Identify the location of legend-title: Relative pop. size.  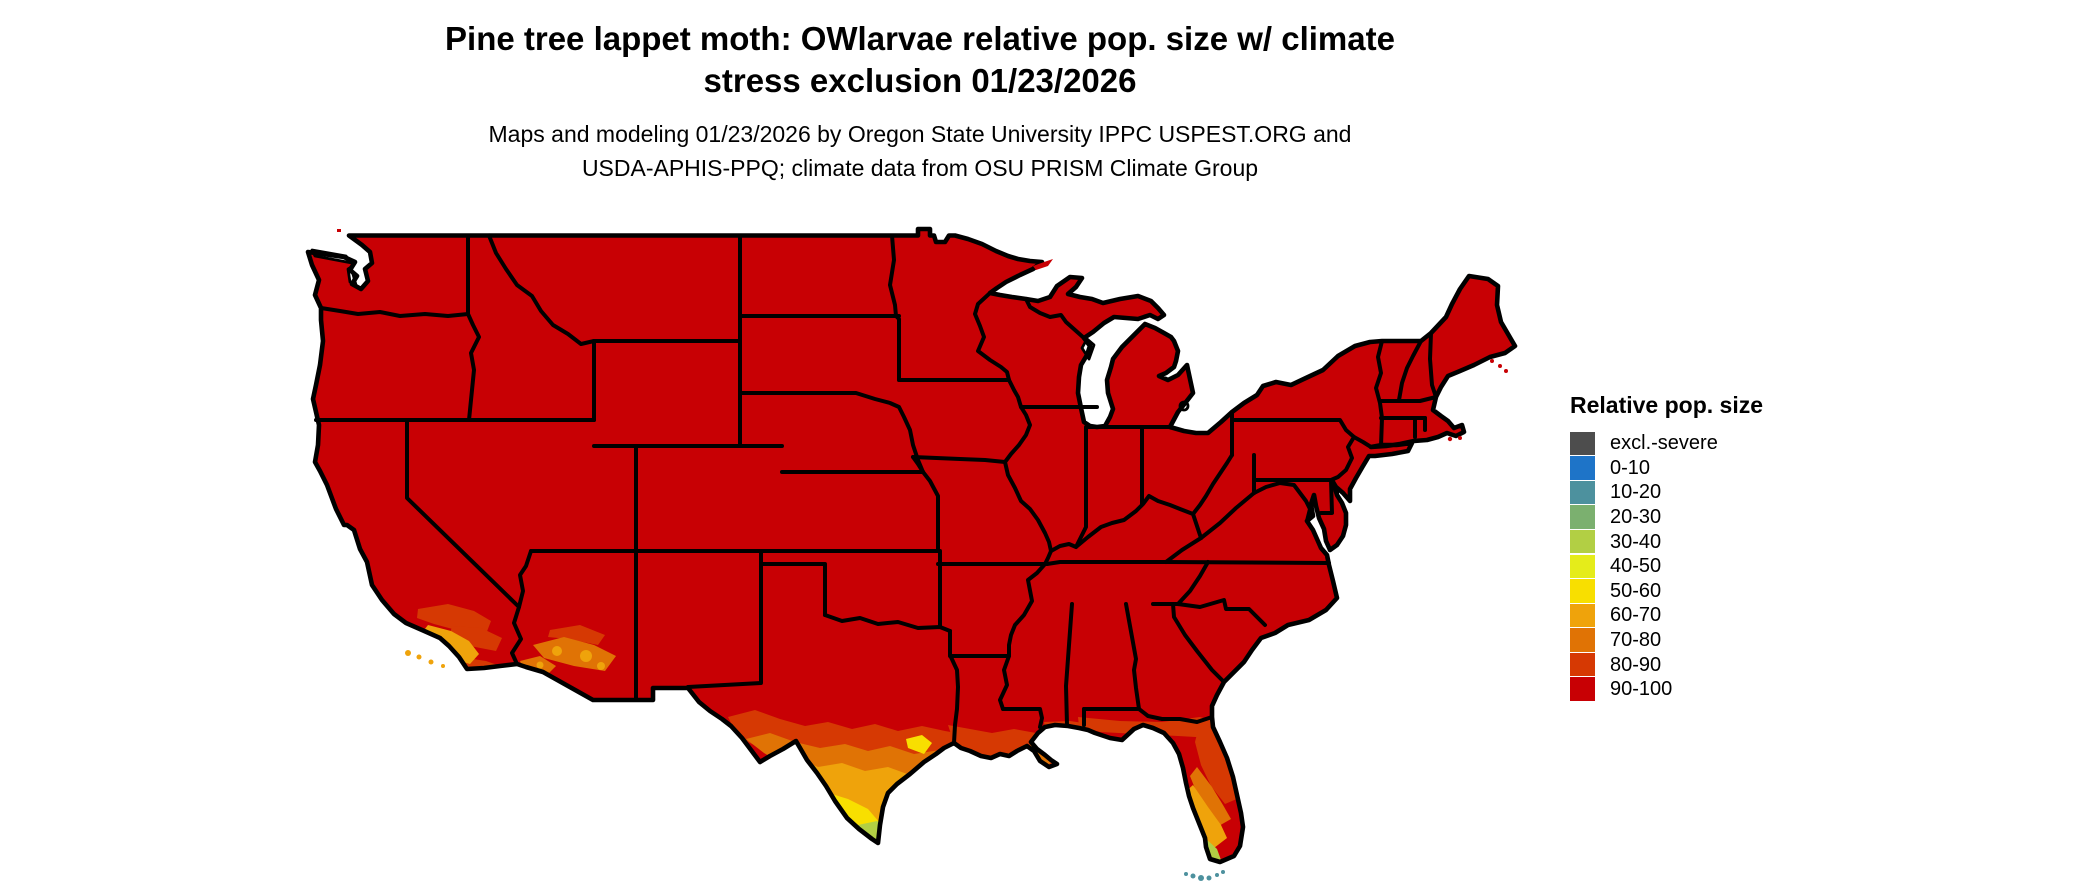
(1667, 405).